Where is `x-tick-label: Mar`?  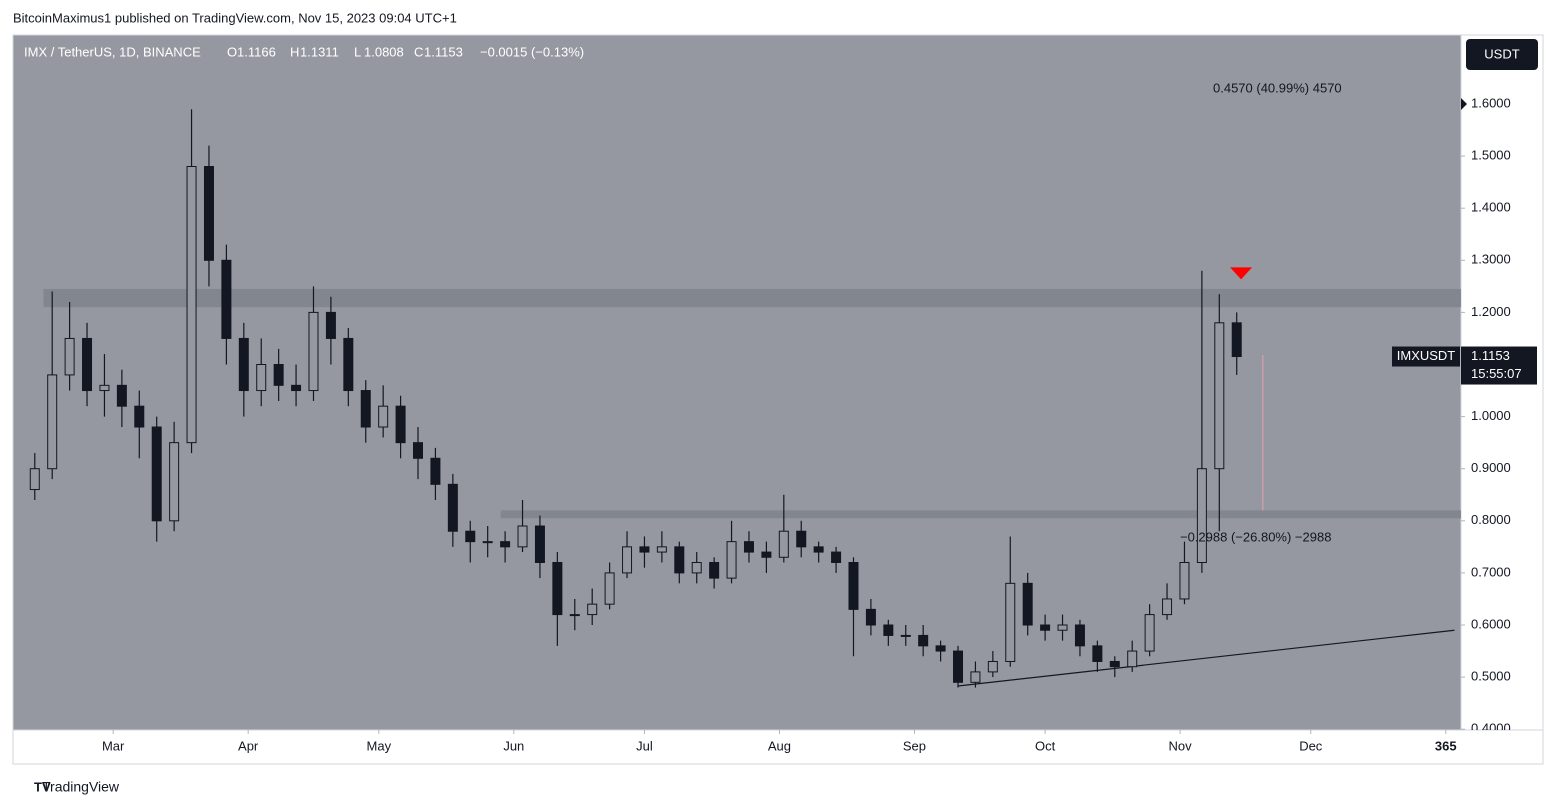
x-tick-label: Mar is located at coordinates (113, 745).